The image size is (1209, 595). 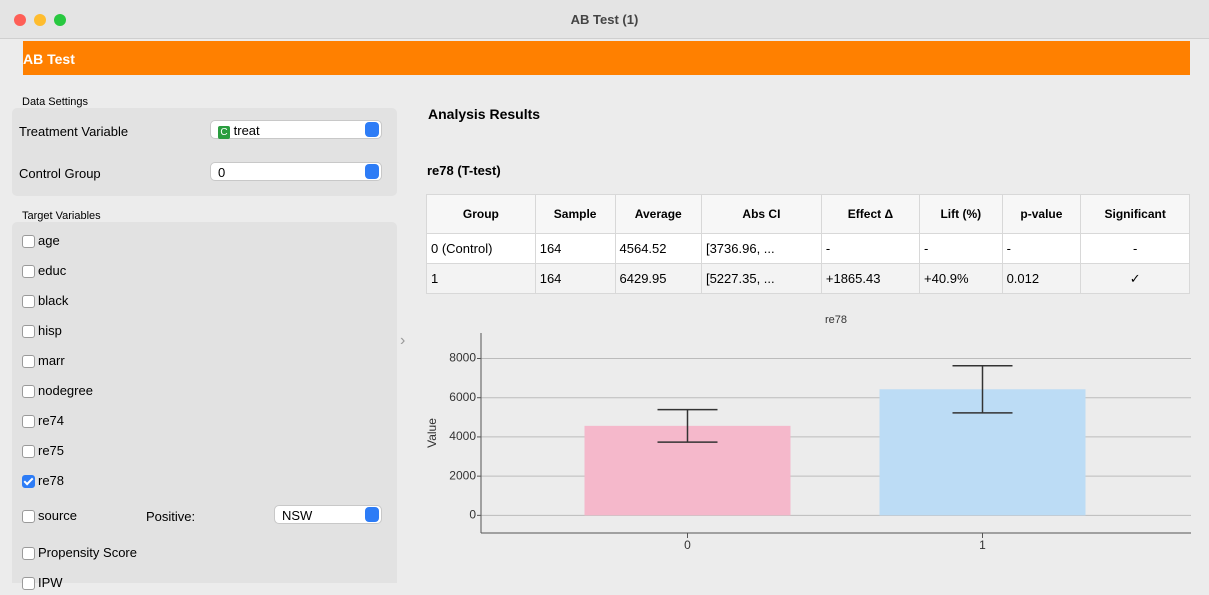 I want to click on column-header: Group, so click(x=481, y=214).